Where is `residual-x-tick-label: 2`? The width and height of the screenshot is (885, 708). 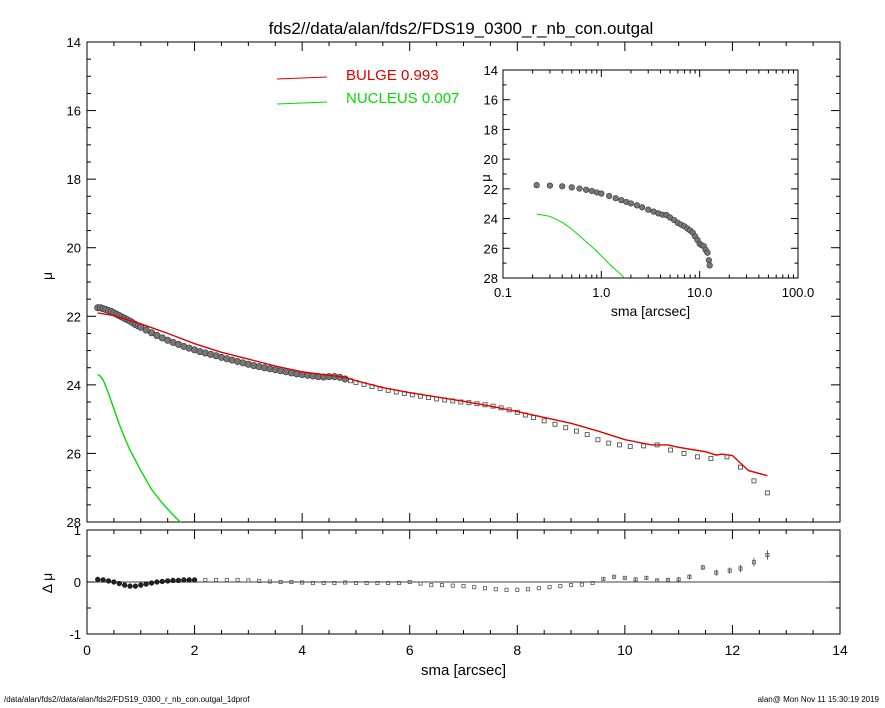 residual-x-tick-label: 2 is located at coordinates (195, 650).